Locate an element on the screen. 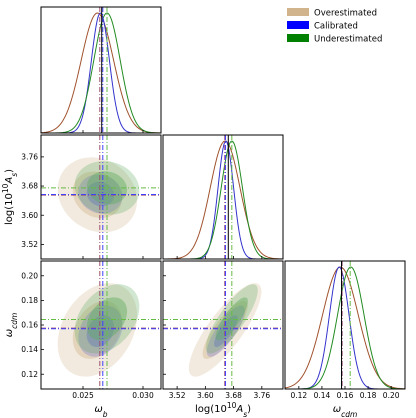 This screenshot has width=416, height=418. contour-panel-omega_b-omega_cdm is located at coordinates (101, 325).